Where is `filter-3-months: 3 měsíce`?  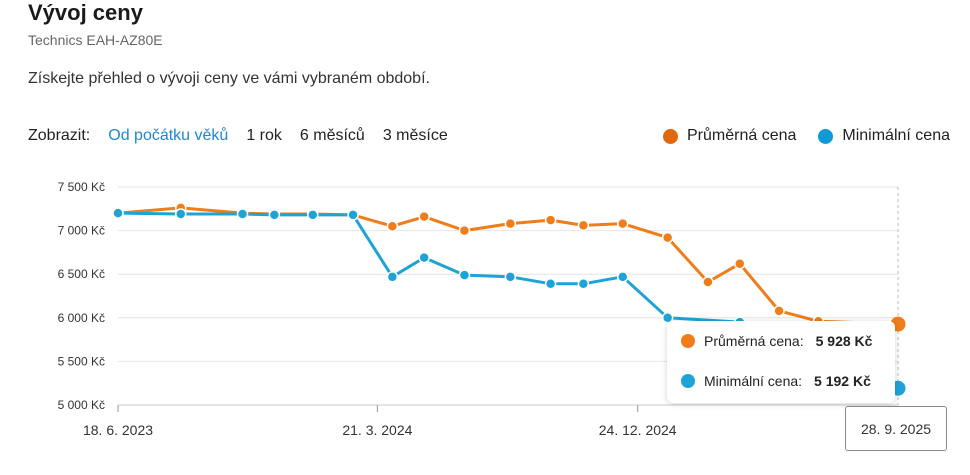 filter-3-months: 3 měsíce is located at coordinates (415, 135).